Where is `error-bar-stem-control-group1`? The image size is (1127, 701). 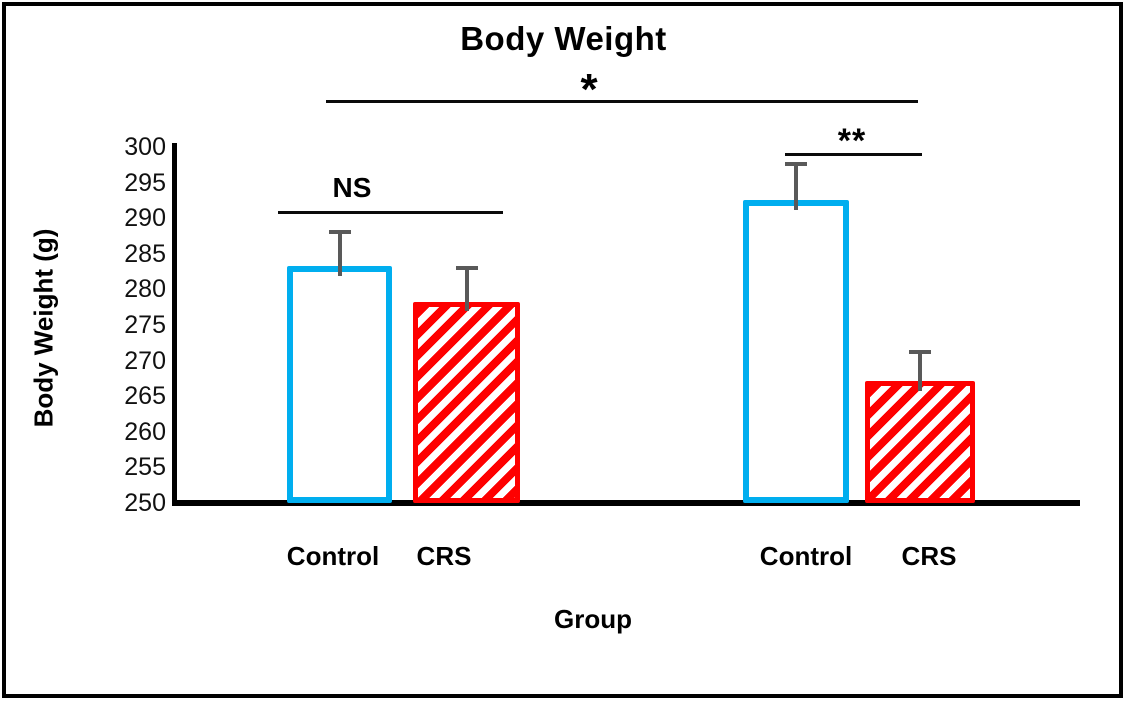
error-bar-stem-control-group1 is located at coordinates (339, 253).